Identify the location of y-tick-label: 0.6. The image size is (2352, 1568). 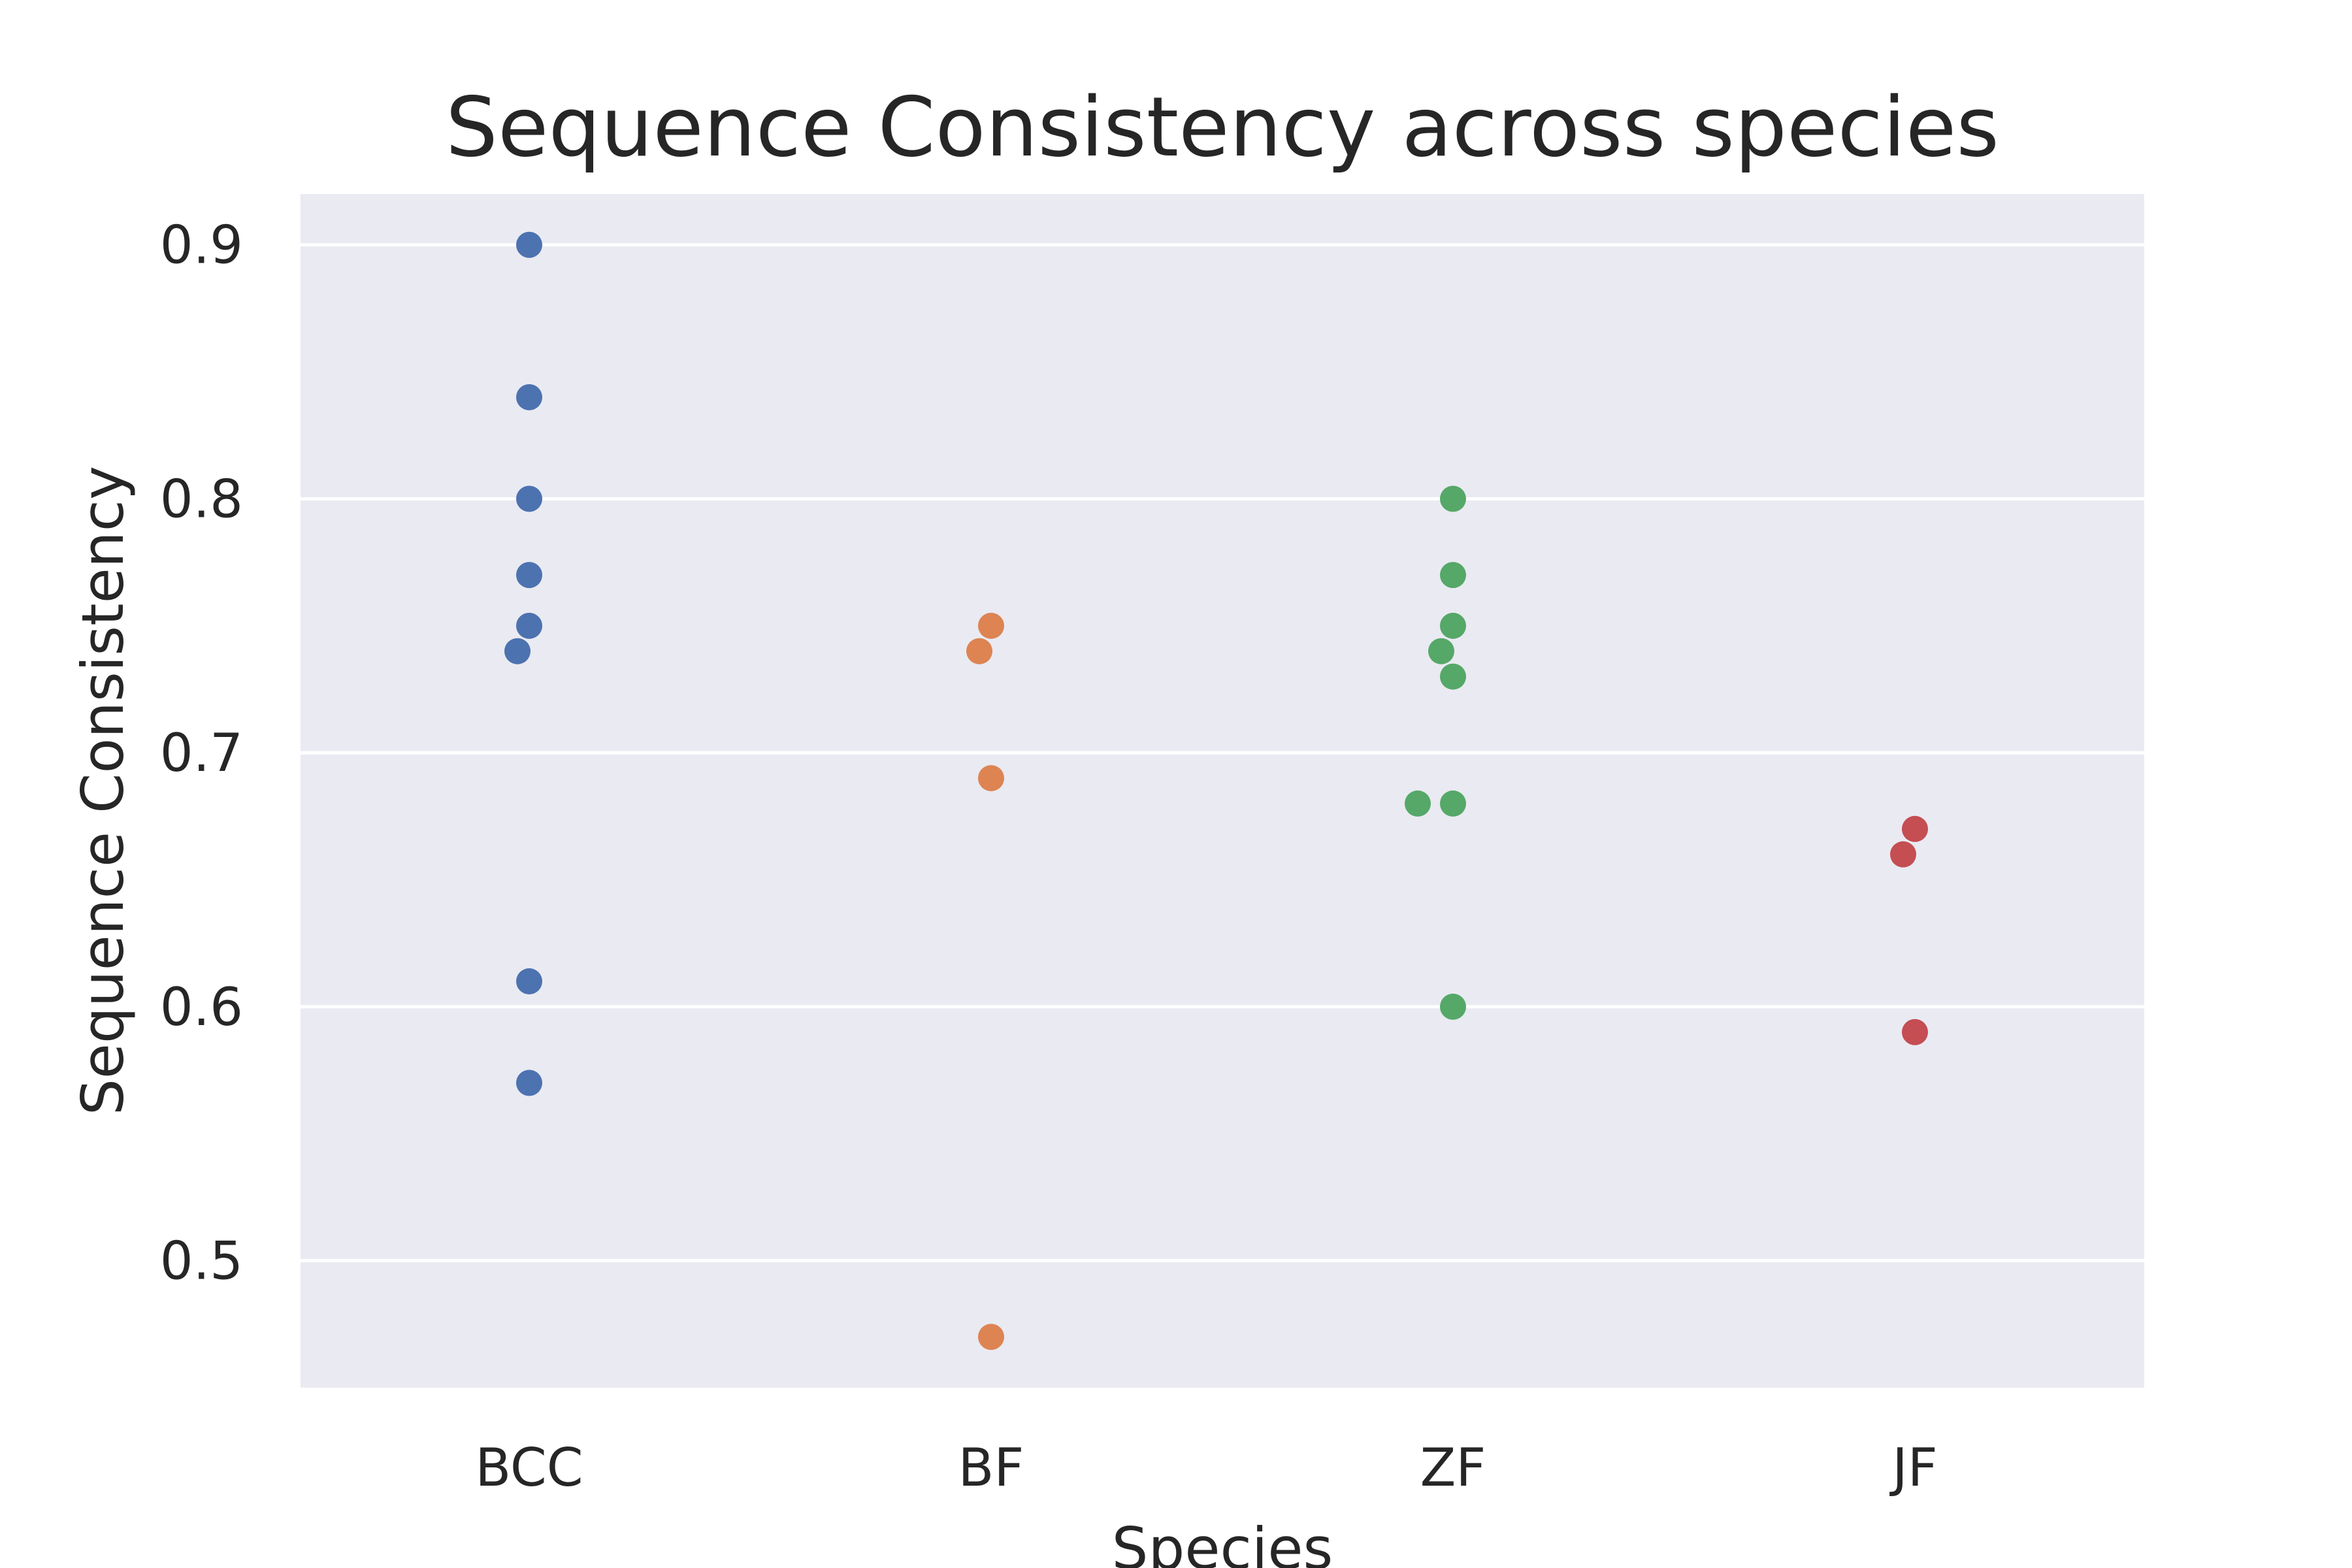
(201, 1007).